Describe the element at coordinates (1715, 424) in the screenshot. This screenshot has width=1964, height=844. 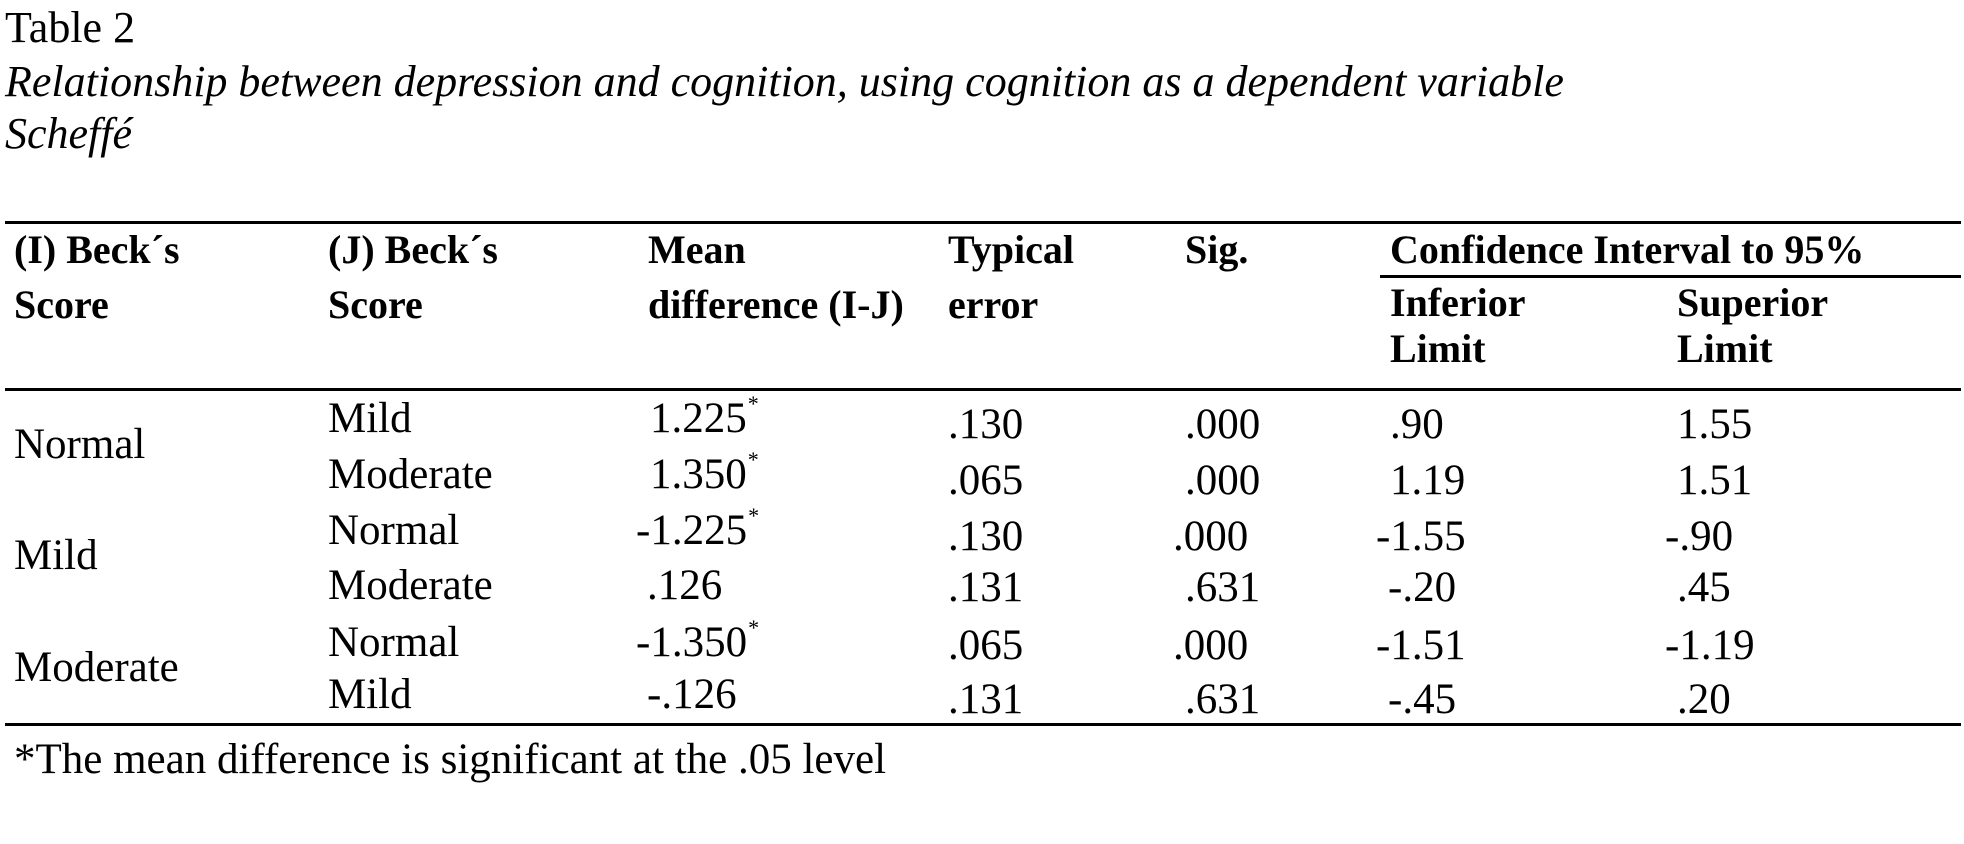
I see `superior-limit-cell: 1.55` at that location.